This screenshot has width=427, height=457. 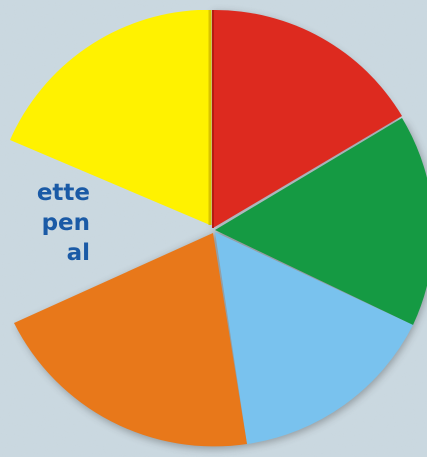 I want to click on side-text-line-3: al, so click(x=78, y=253).